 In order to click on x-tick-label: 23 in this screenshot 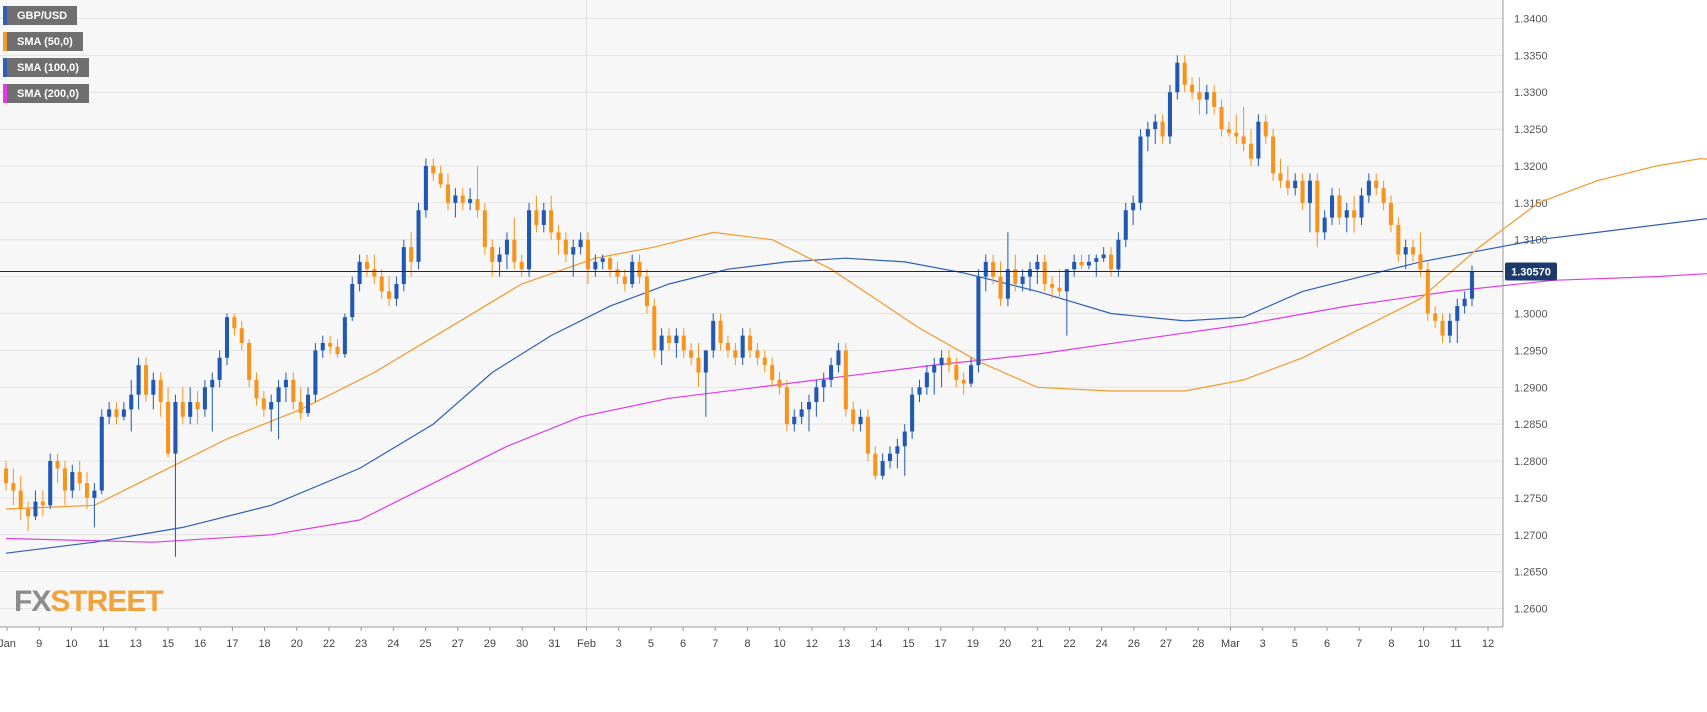, I will do `click(361, 644)`.